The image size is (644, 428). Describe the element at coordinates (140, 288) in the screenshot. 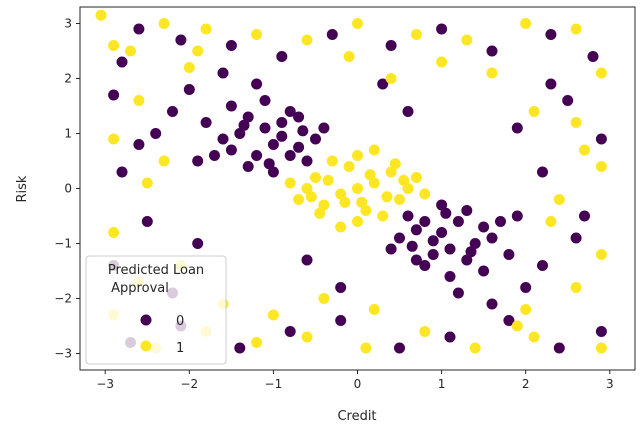

I see `legend-title-line-2: Approval` at that location.